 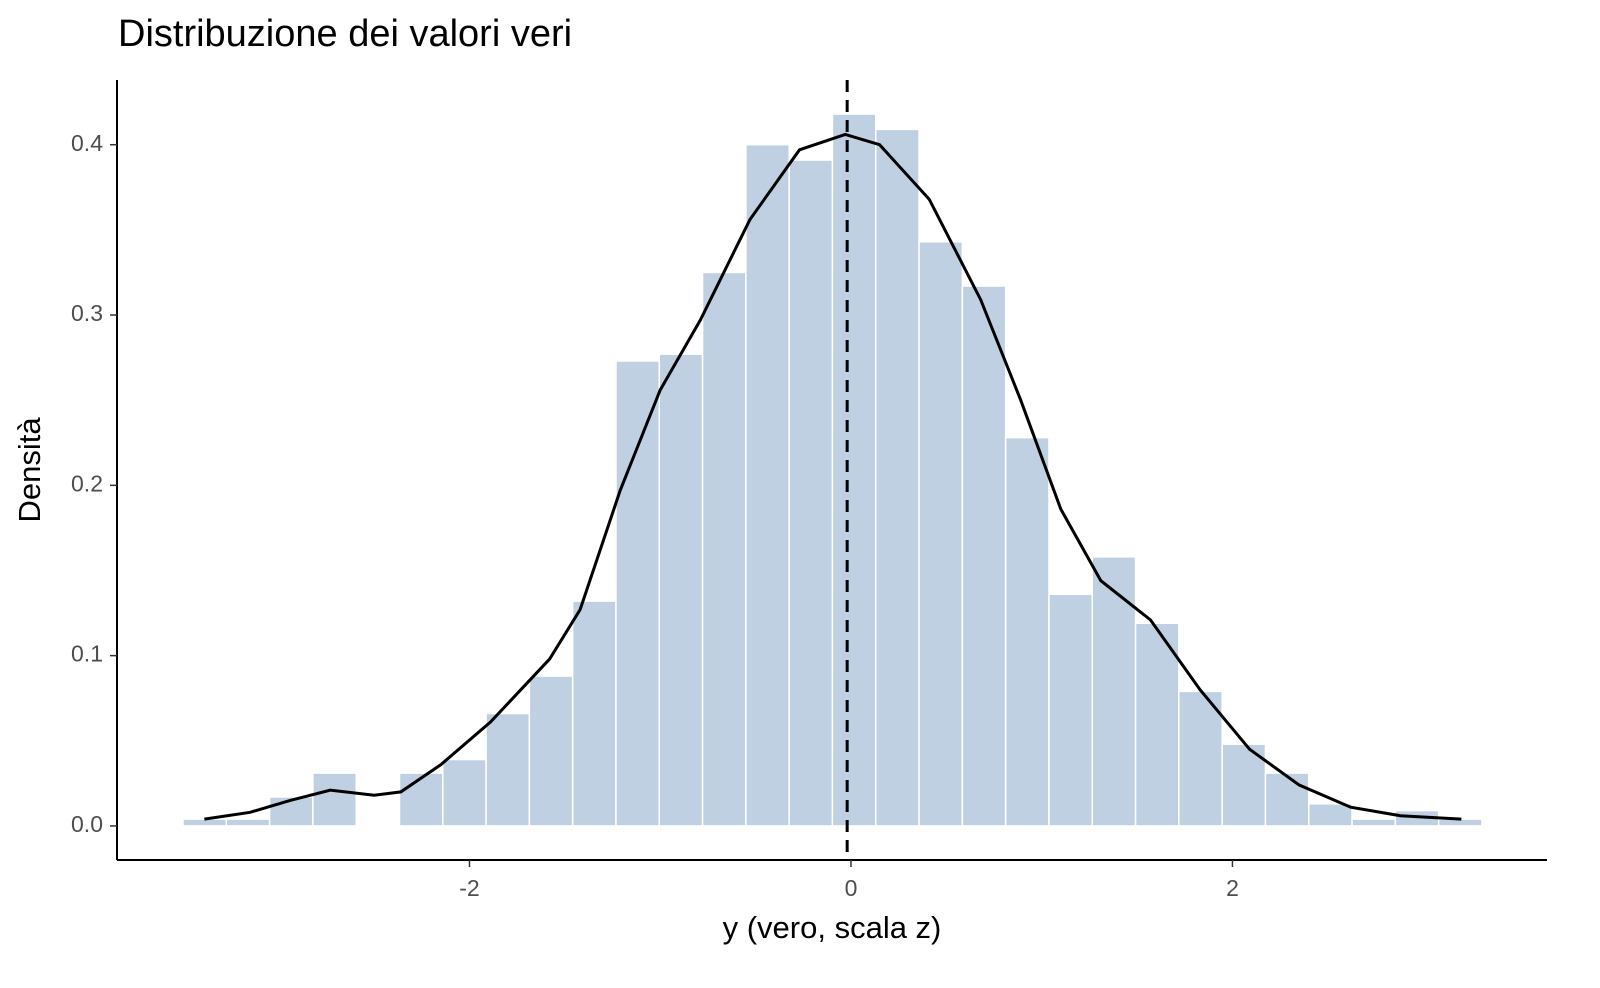 I want to click on y-tick-label: 0.4, so click(x=87, y=143).